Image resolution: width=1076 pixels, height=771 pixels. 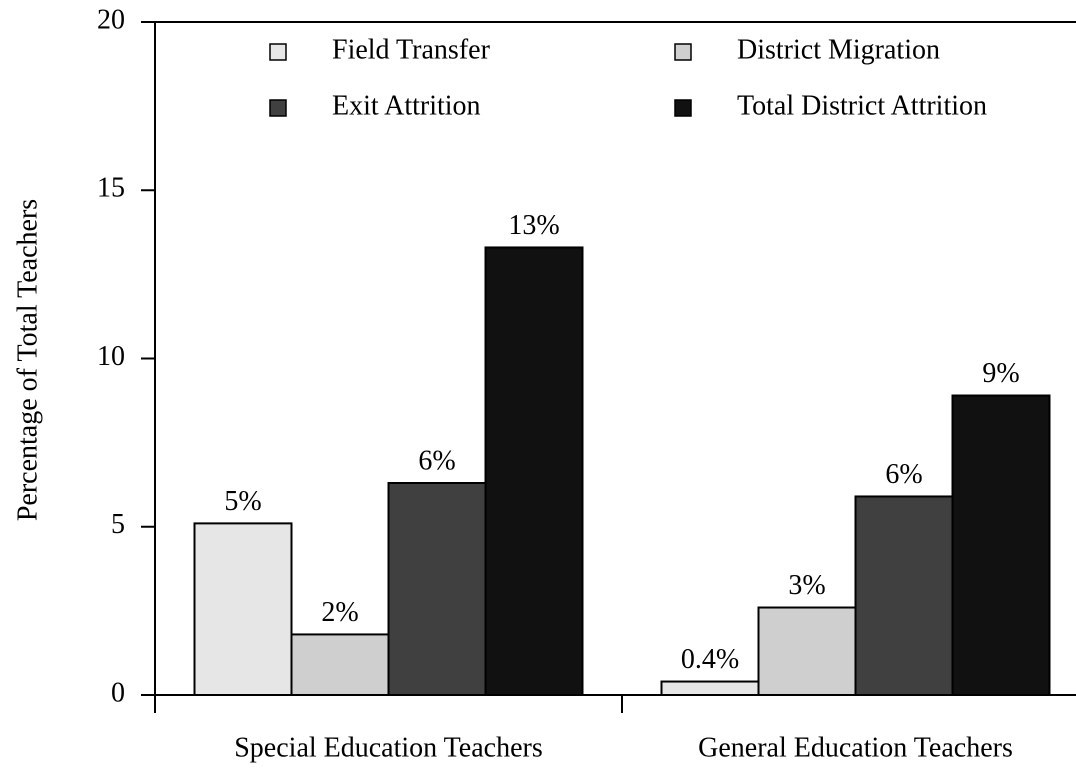 I want to click on y-axis-label: Percentage of Total Teachers, so click(x=27, y=360).